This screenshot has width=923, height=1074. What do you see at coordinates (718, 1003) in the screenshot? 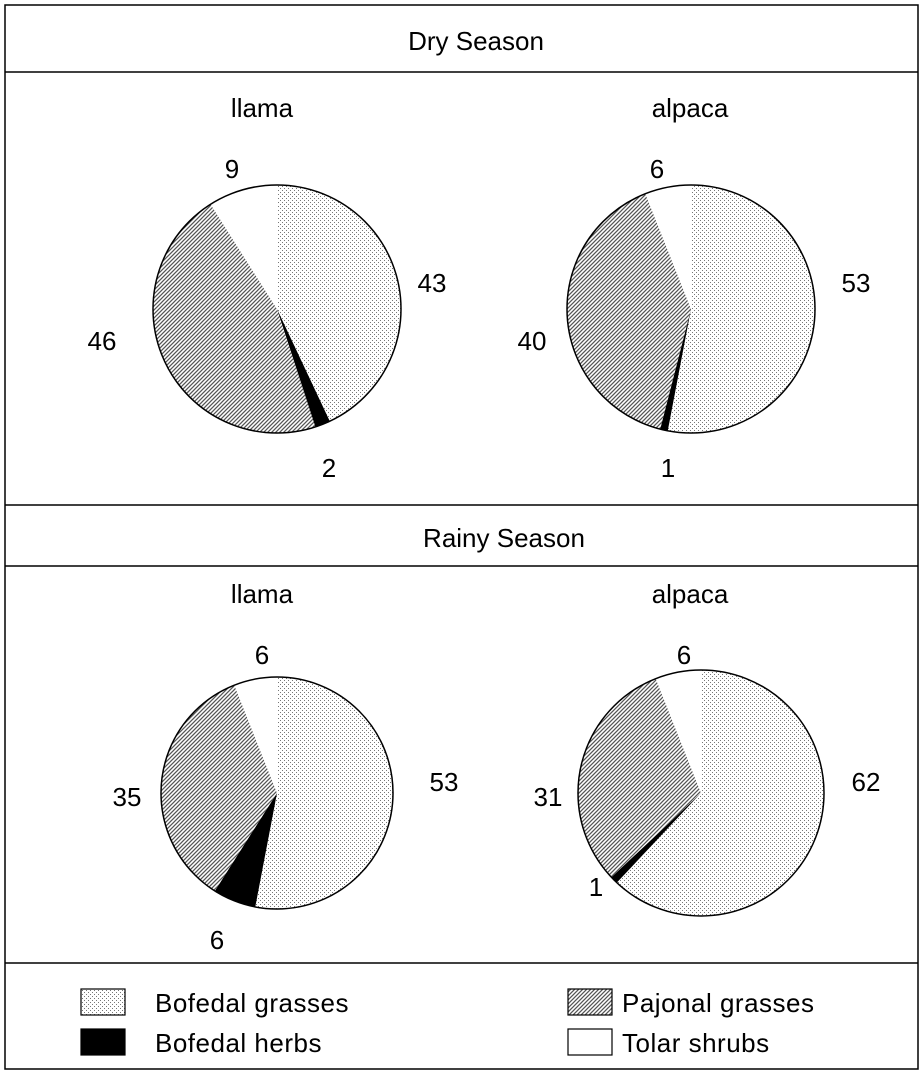
I see `legend-label-pajonal-grasses: Pajonal grasses` at bounding box center [718, 1003].